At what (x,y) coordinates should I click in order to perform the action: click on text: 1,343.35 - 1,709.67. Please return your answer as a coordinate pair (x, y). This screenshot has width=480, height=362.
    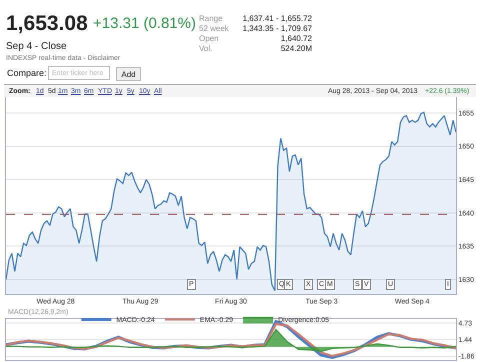
    Looking at the image, I should click on (277, 28).